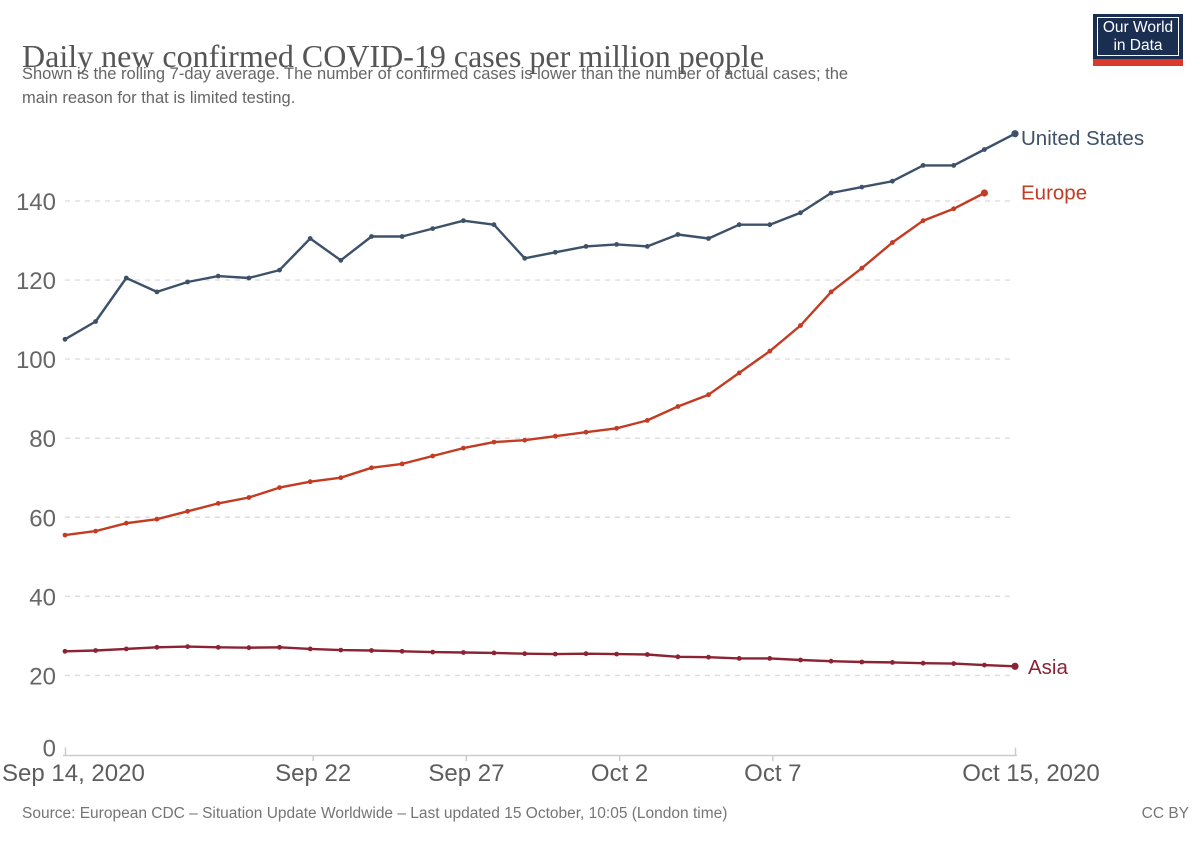  What do you see at coordinates (1165, 813) in the screenshot?
I see `license-cc-by-link: CC BY` at bounding box center [1165, 813].